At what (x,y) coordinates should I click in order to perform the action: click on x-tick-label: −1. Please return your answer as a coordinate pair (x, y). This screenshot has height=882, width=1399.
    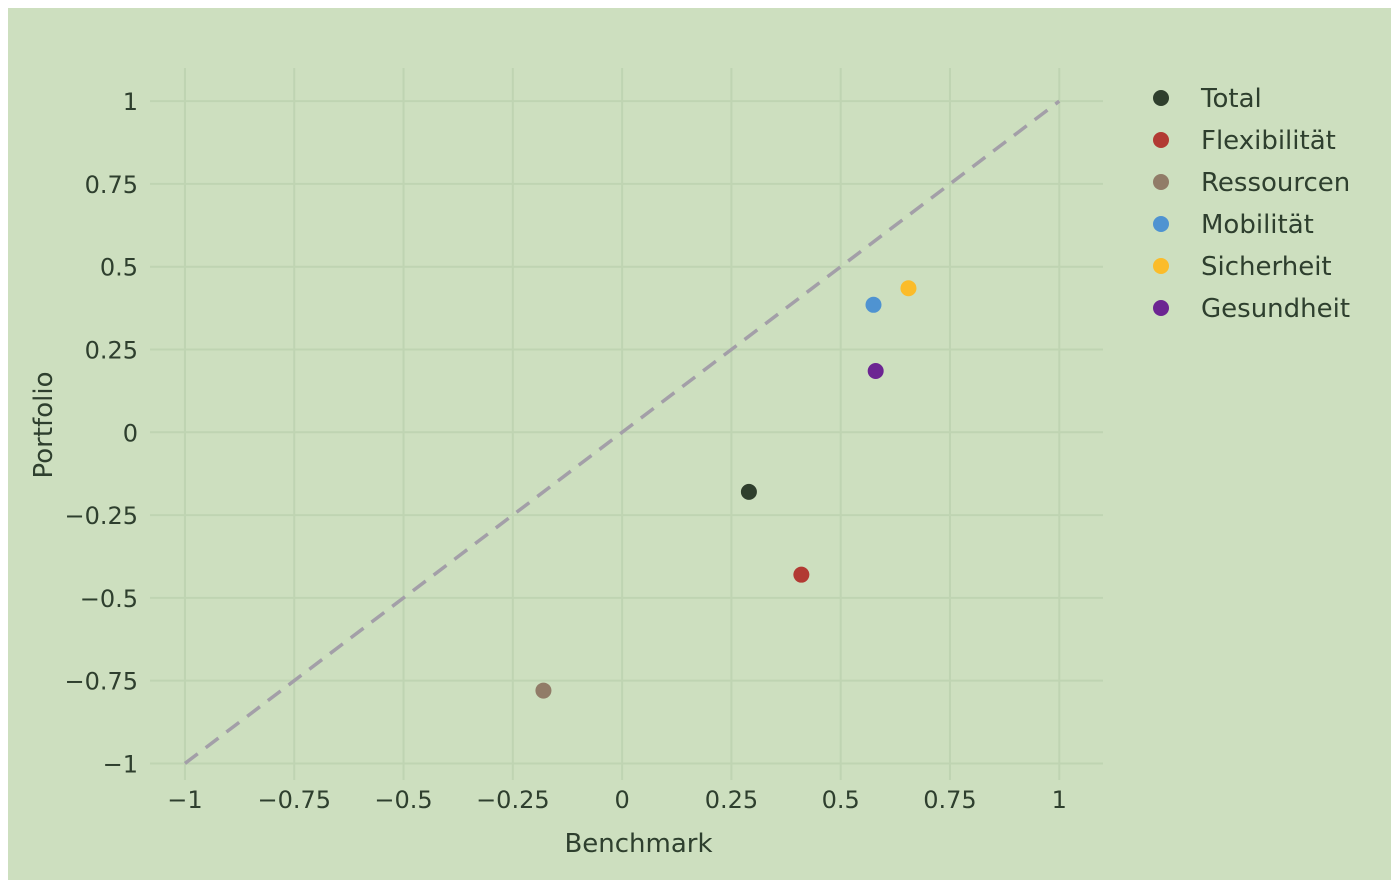
    Looking at the image, I should click on (184, 800).